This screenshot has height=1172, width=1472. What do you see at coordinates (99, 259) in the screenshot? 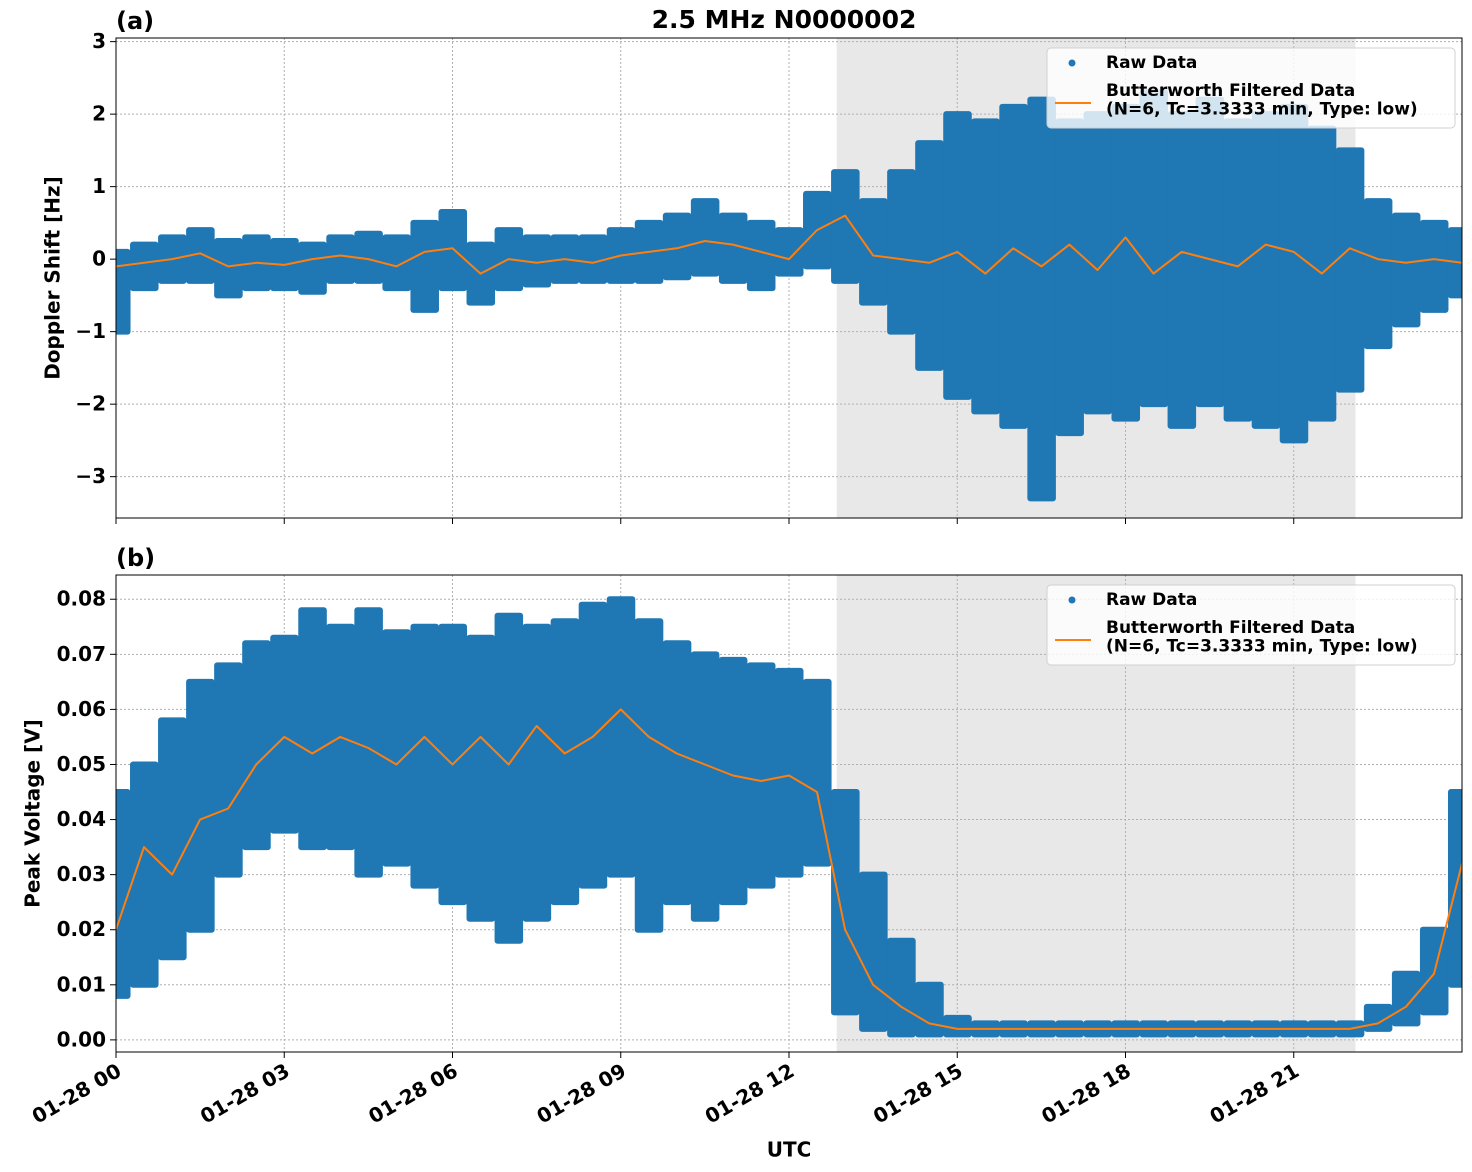
I see `y-tick-label: 0` at bounding box center [99, 259].